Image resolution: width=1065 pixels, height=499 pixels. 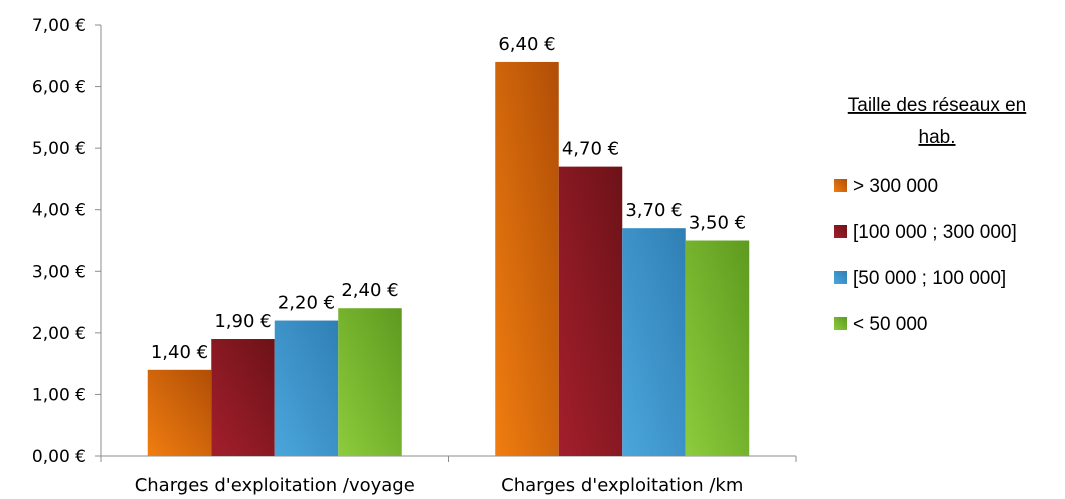 What do you see at coordinates (179, 352) in the screenshot?
I see `data-label: 1,40 €` at bounding box center [179, 352].